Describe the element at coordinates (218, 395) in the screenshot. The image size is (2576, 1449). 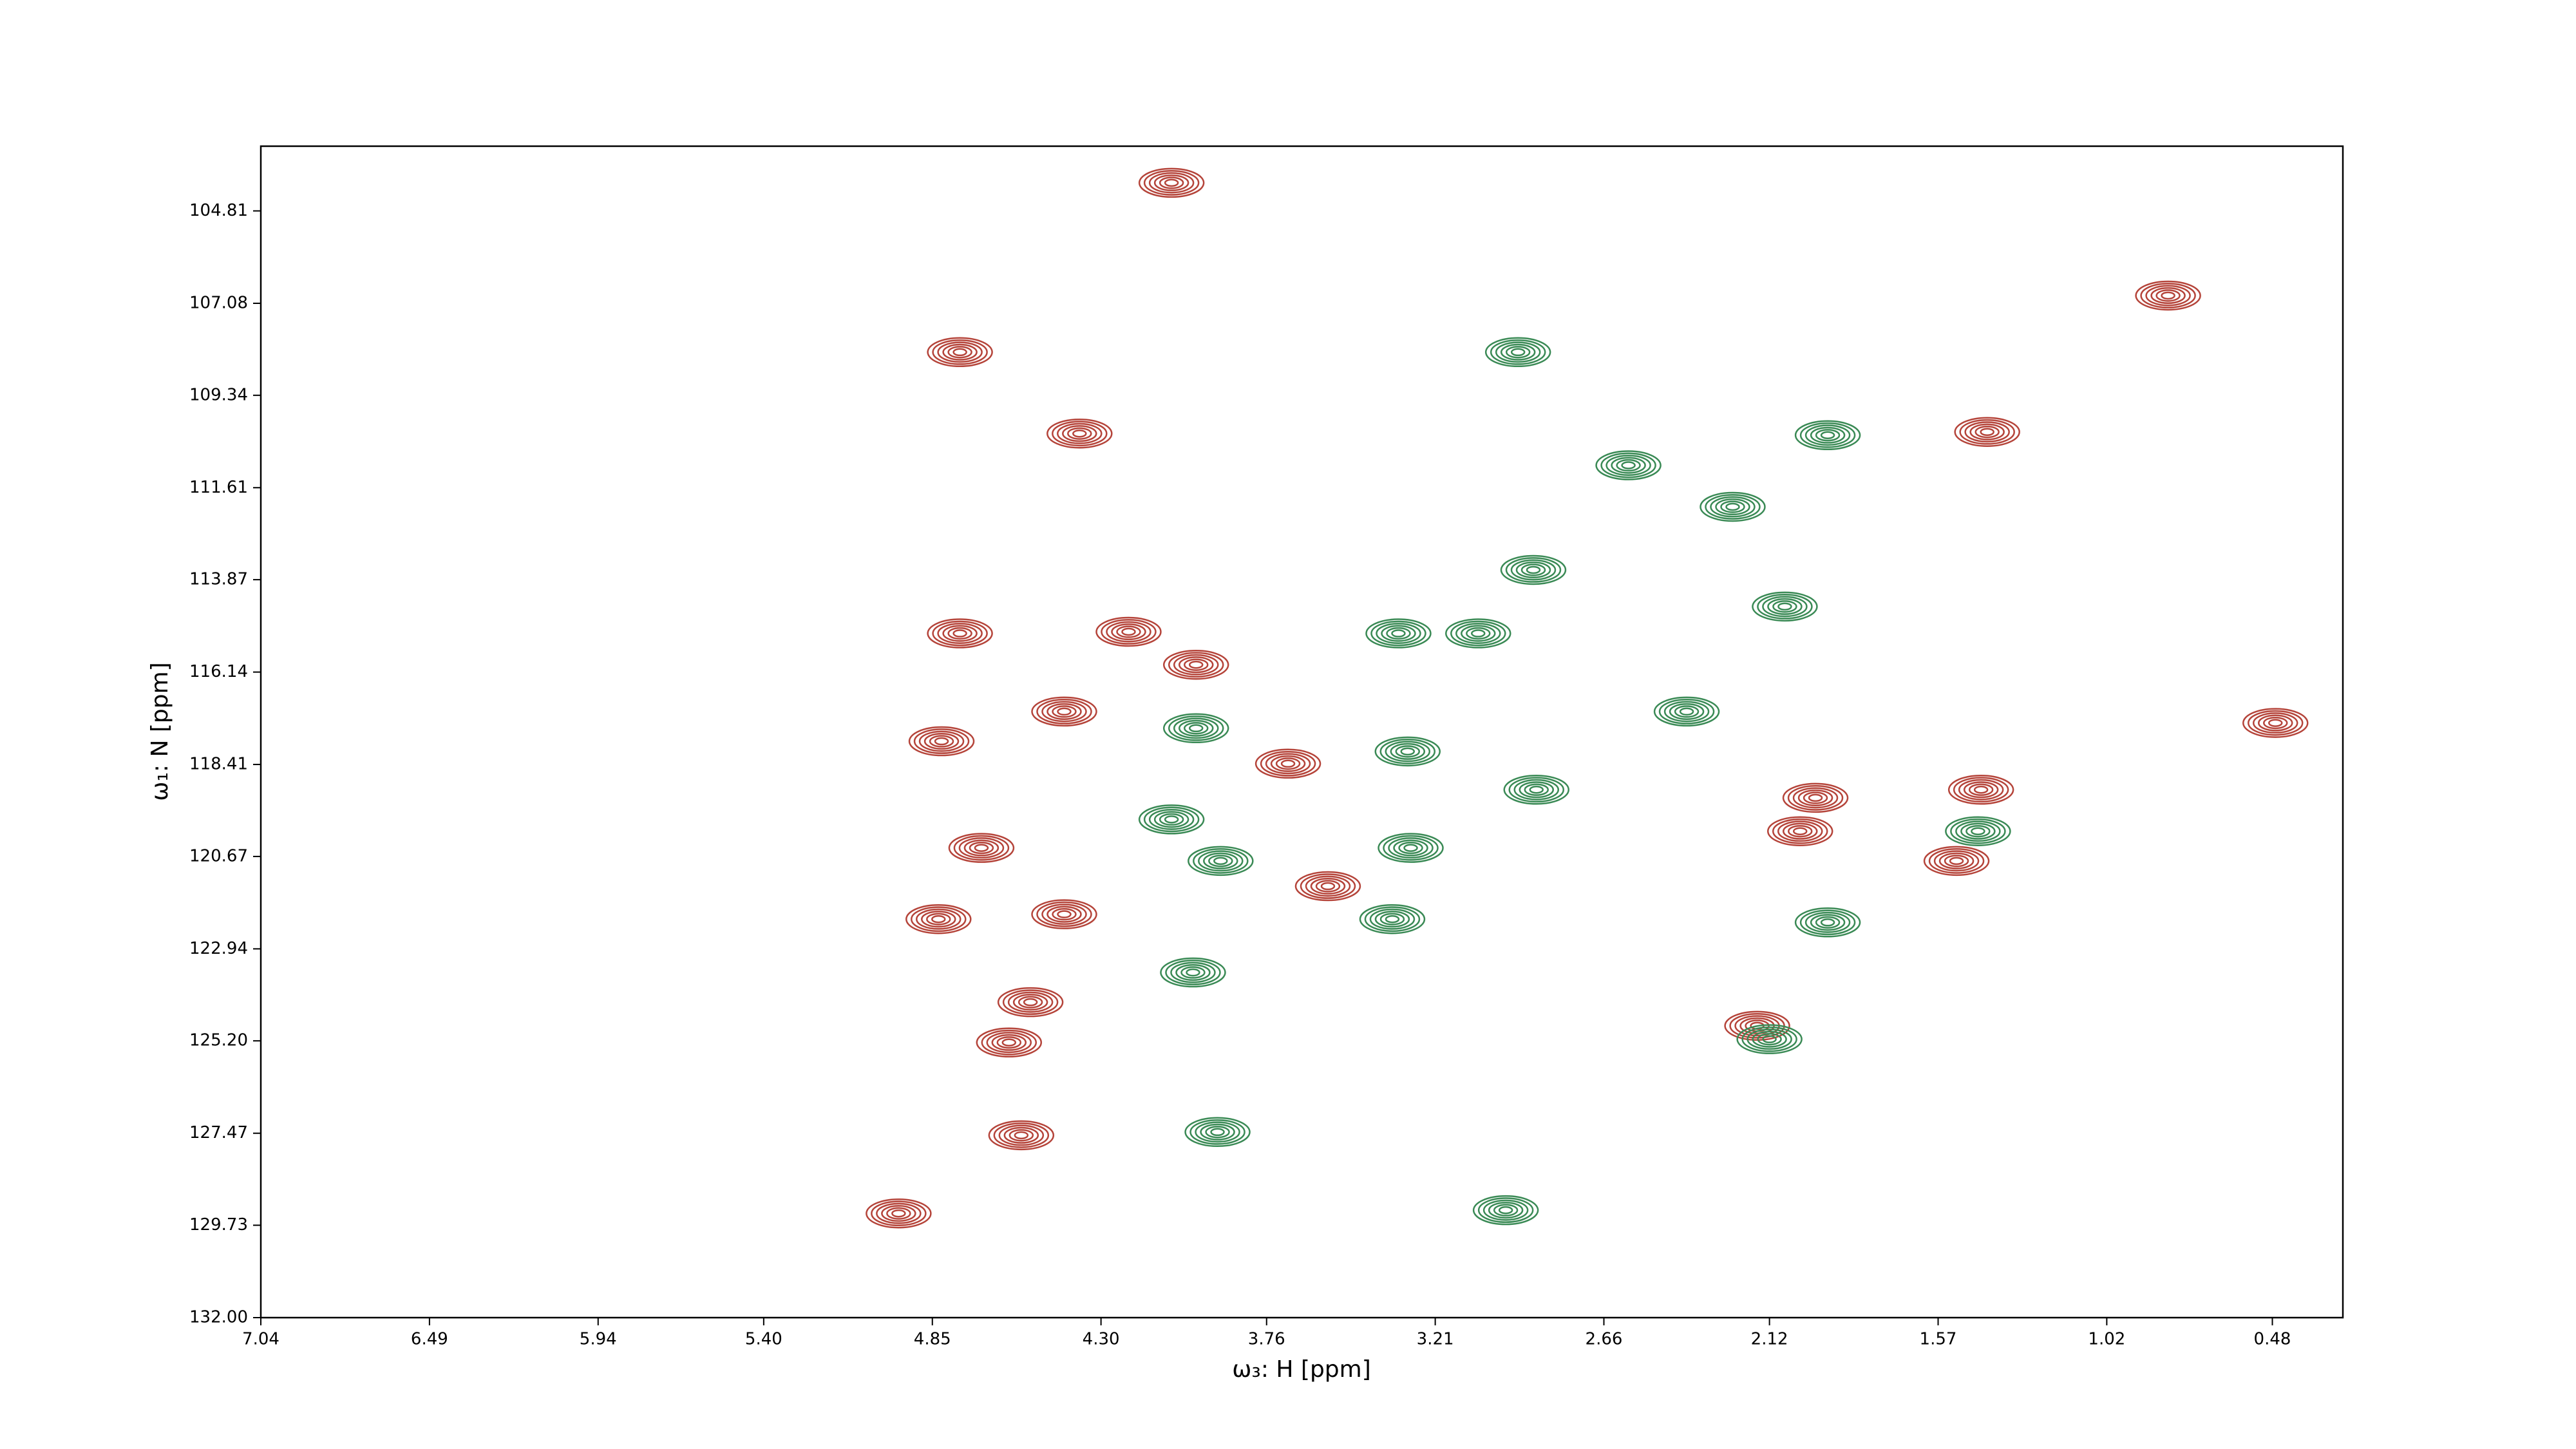
I see `y-tick-label: 109.34` at that location.